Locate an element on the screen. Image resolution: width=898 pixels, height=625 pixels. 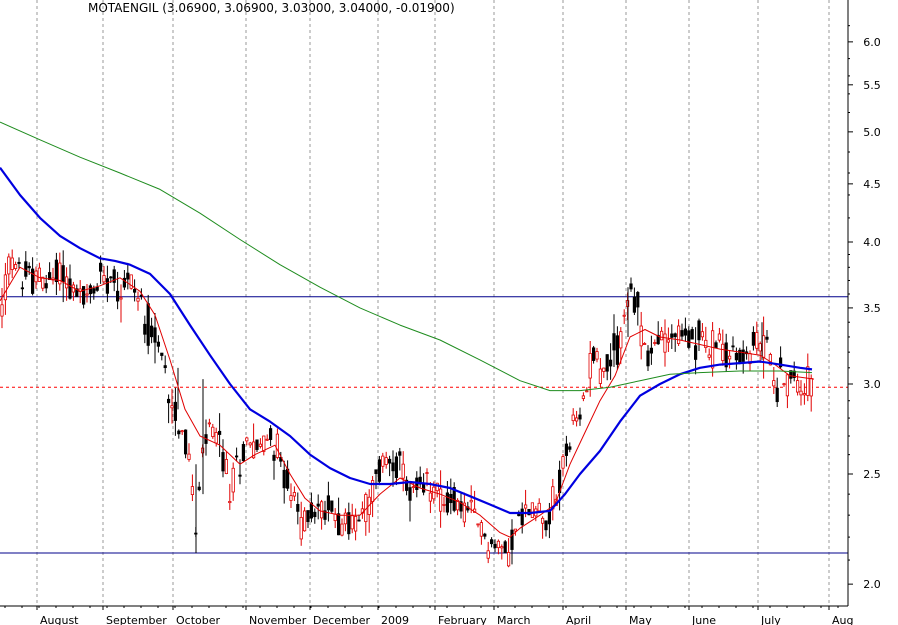
y-axis-labels: 6.0 5.5 5.0 4.5 4.0 3.5 3.0 2.5 2.0 is located at coordinates (872, 313).